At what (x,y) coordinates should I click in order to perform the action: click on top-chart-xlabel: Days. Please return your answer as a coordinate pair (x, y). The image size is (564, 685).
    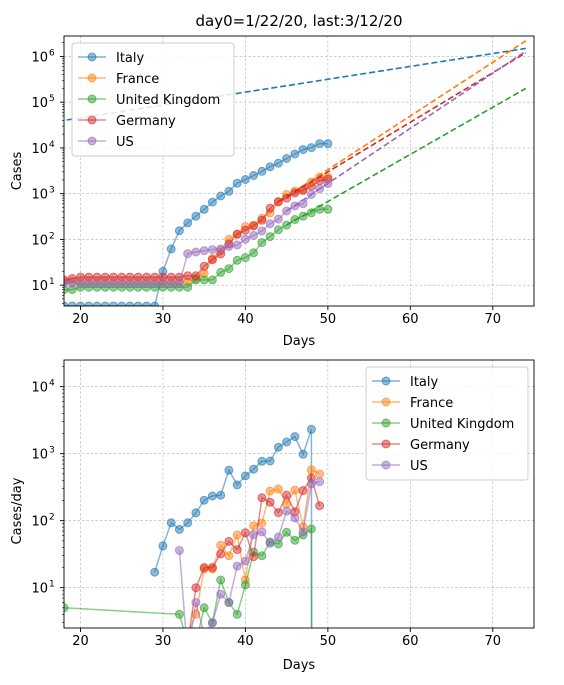
    Looking at the image, I should click on (299, 341).